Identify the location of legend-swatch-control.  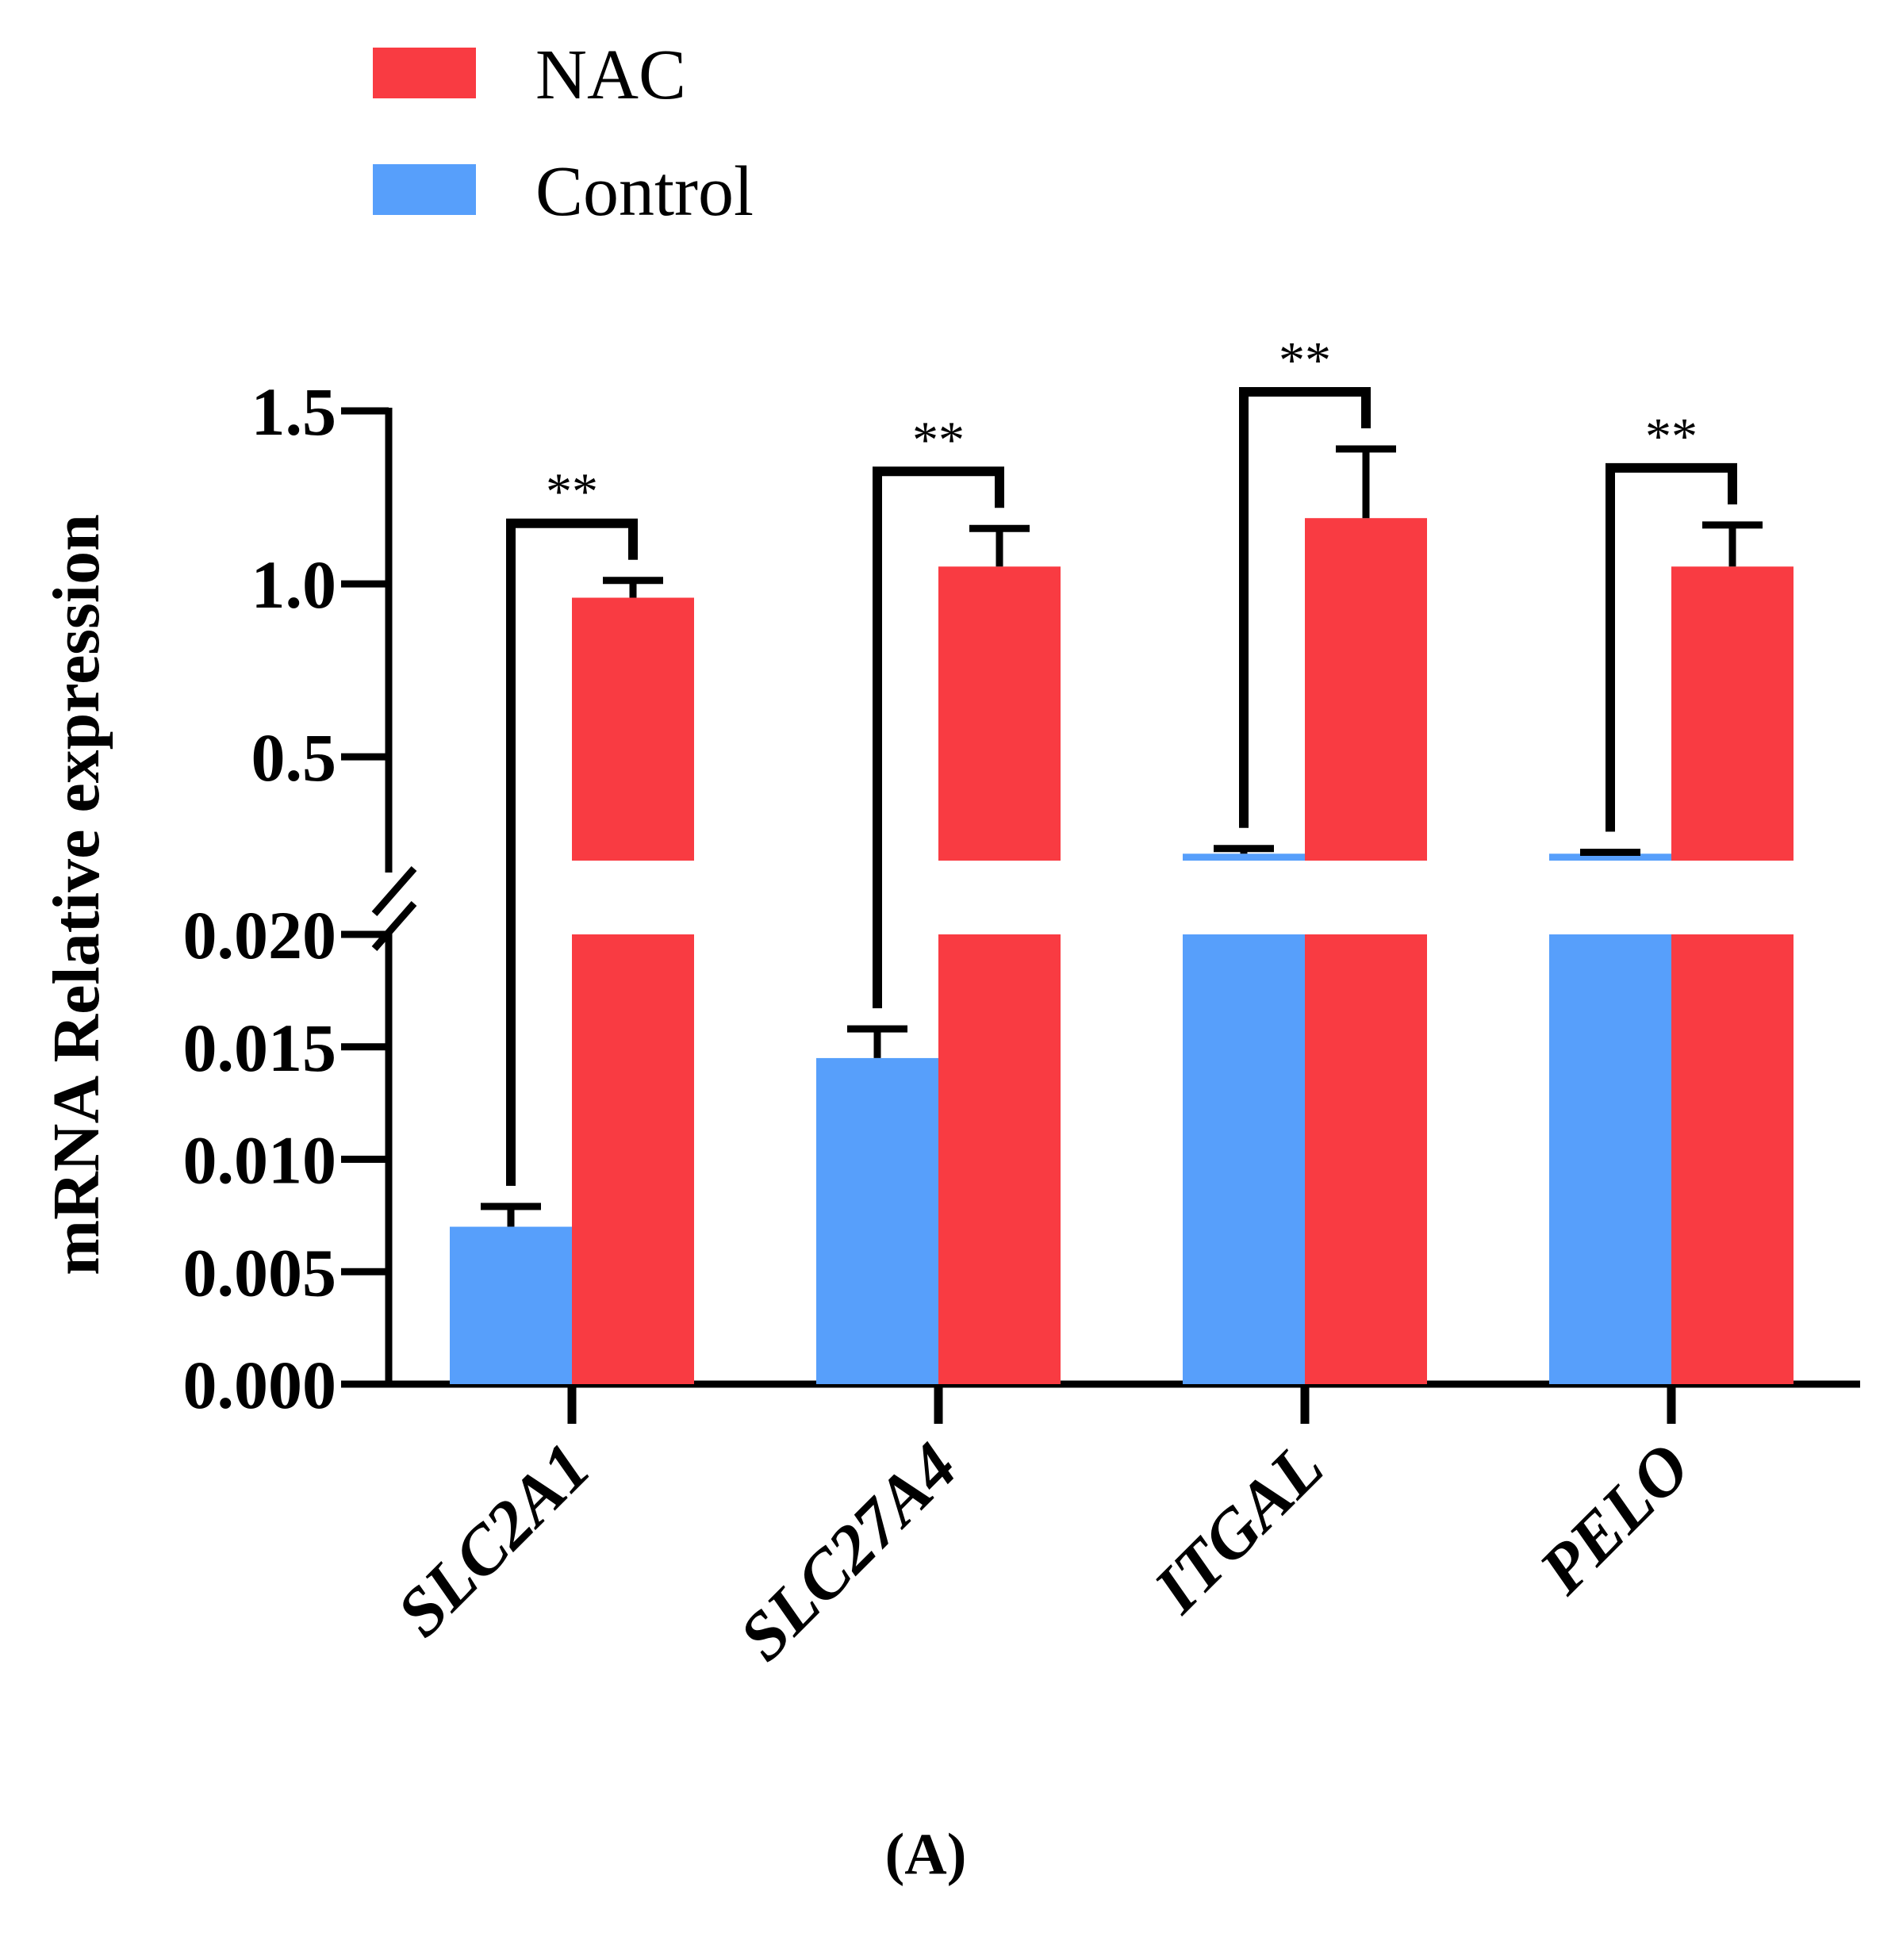
(424, 189).